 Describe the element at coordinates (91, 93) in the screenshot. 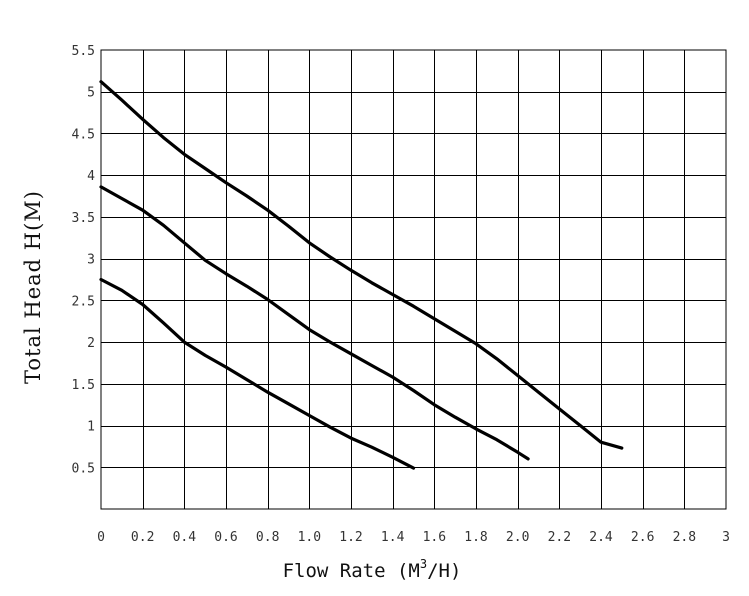

I see `y-tick-label: 5` at that location.